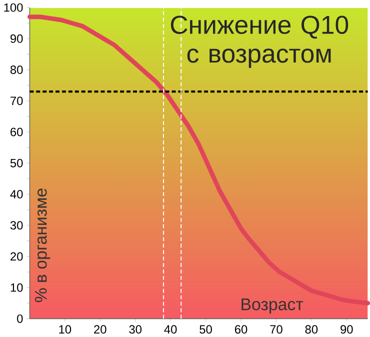 The height and width of the screenshot is (337, 370). What do you see at coordinates (16, 225) in the screenshot?
I see `y-tick-label: 30` at bounding box center [16, 225].